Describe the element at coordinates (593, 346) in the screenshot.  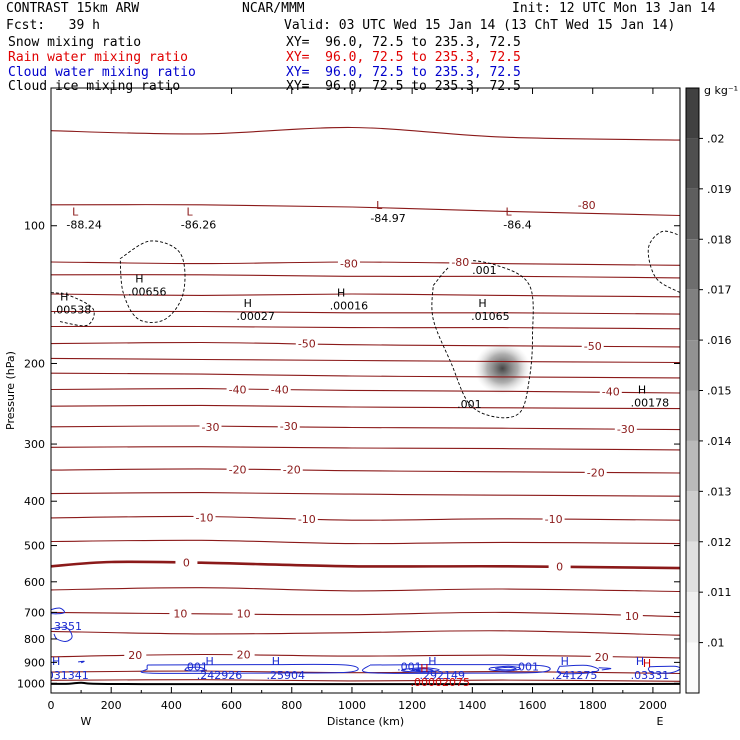
I see `contour-label: -50` at that location.